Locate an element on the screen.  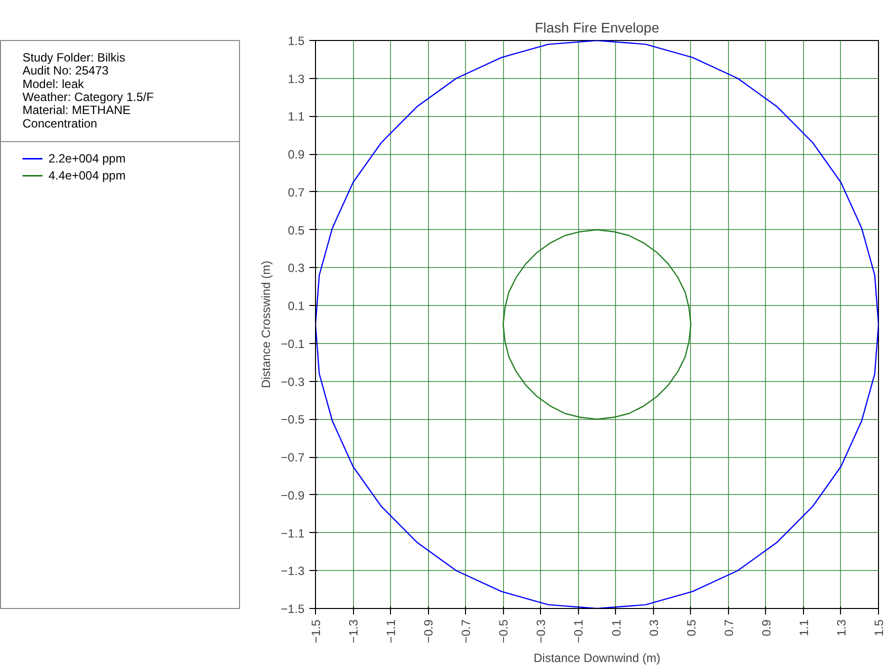
legend-title: Concentration is located at coordinates (60, 123).